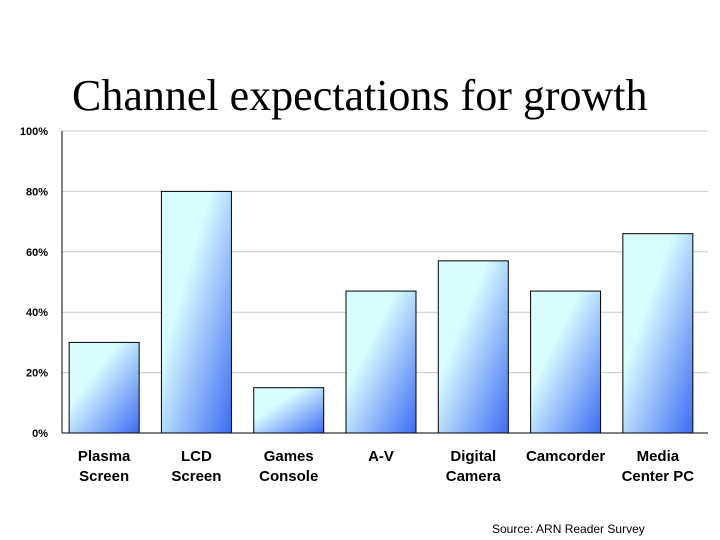 This screenshot has width=720, height=540. I want to click on category-label-line: Camera, so click(474, 476).